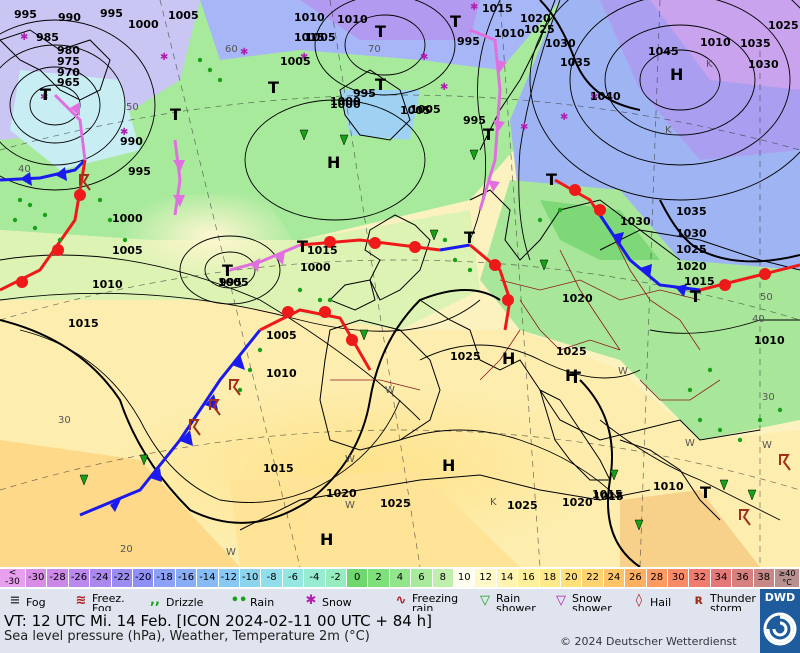  I want to click on colorbar-cell: 4, so click(400, 578).